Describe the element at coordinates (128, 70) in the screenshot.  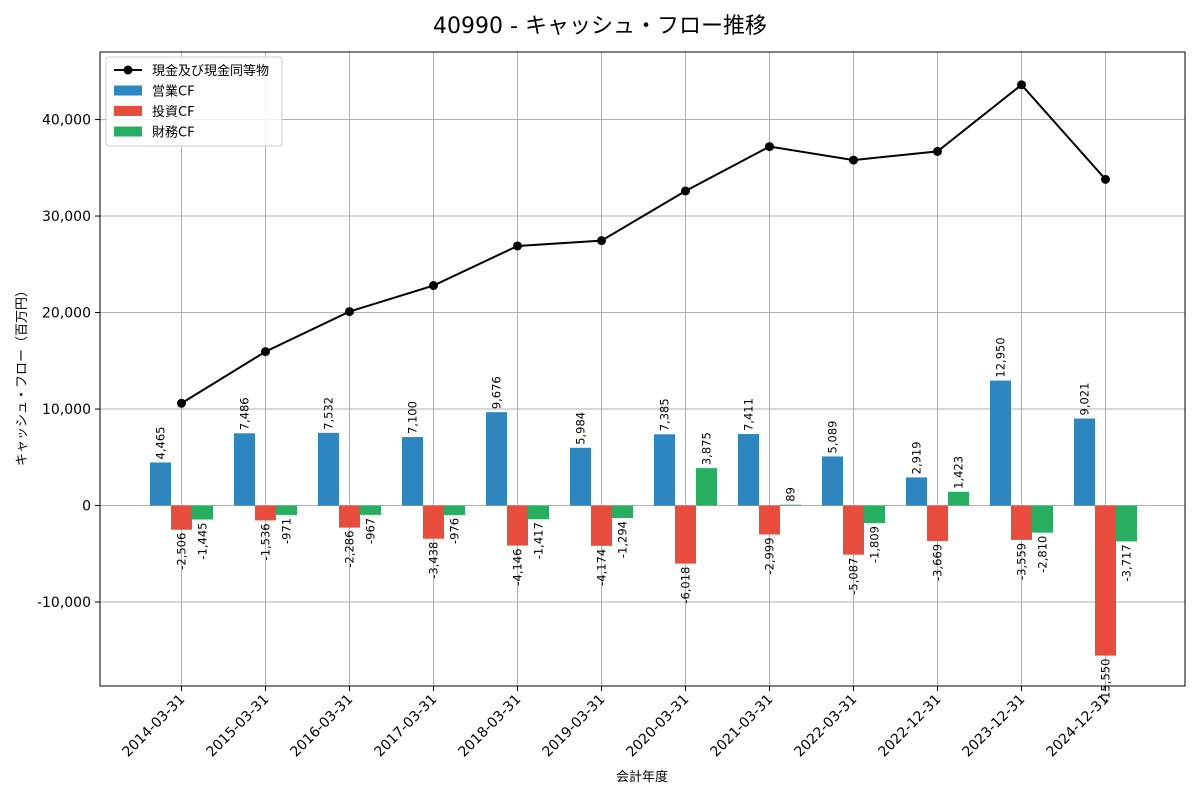
I see `legend-marker` at that location.